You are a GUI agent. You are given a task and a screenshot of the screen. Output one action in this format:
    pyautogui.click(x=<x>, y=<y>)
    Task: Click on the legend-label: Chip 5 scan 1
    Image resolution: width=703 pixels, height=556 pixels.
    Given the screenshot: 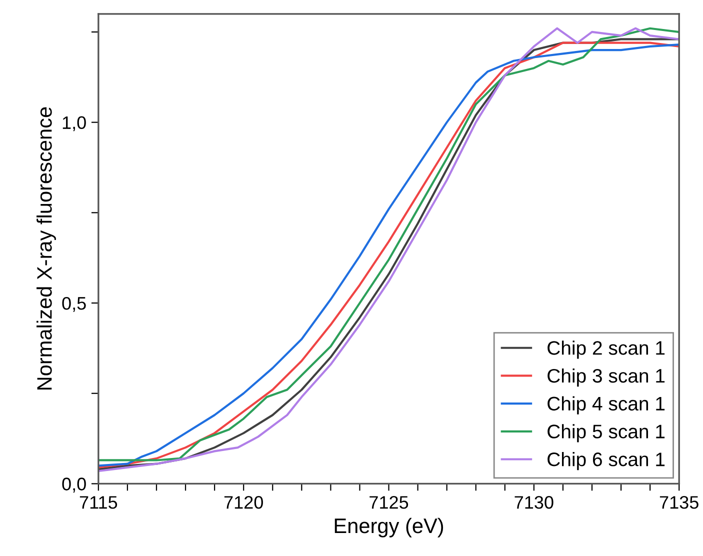 What is the action you would take?
    pyautogui.click(x=606, y=433)
    